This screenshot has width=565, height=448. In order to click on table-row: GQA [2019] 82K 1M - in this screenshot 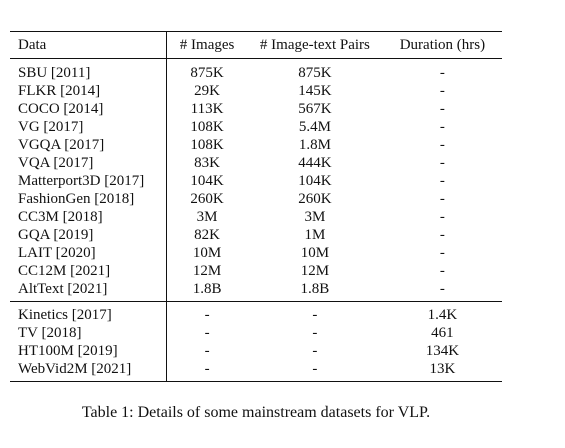, I will do `click(256, 235)`.